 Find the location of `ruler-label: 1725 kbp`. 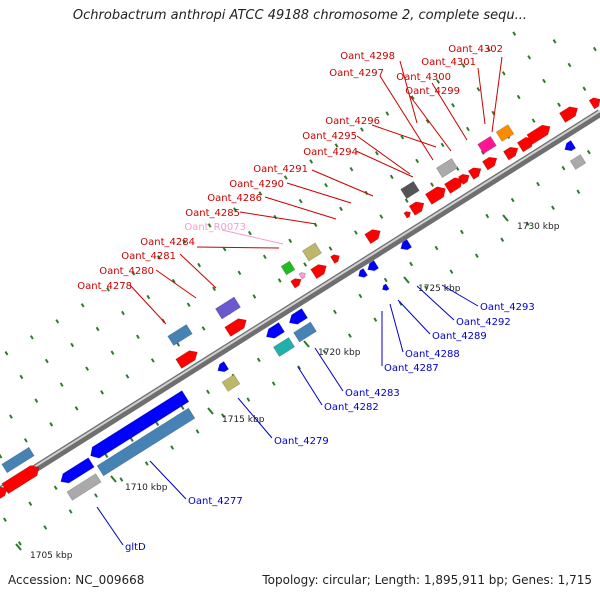

ruler-label: 1725 kbp is located at coordinates (439, 289).